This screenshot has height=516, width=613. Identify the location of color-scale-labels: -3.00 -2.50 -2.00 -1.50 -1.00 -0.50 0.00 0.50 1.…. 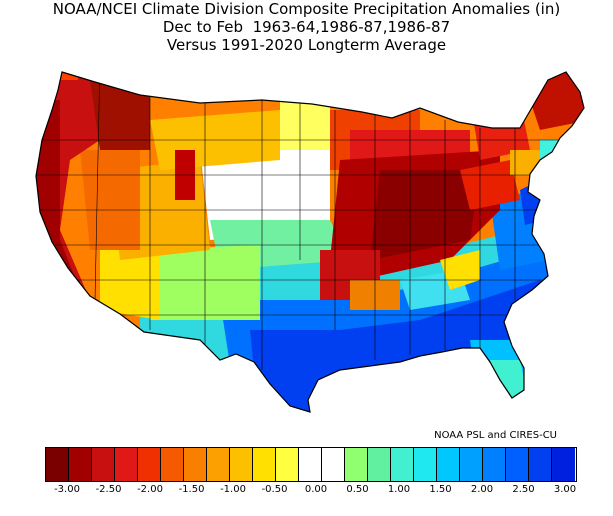
(306, 491).